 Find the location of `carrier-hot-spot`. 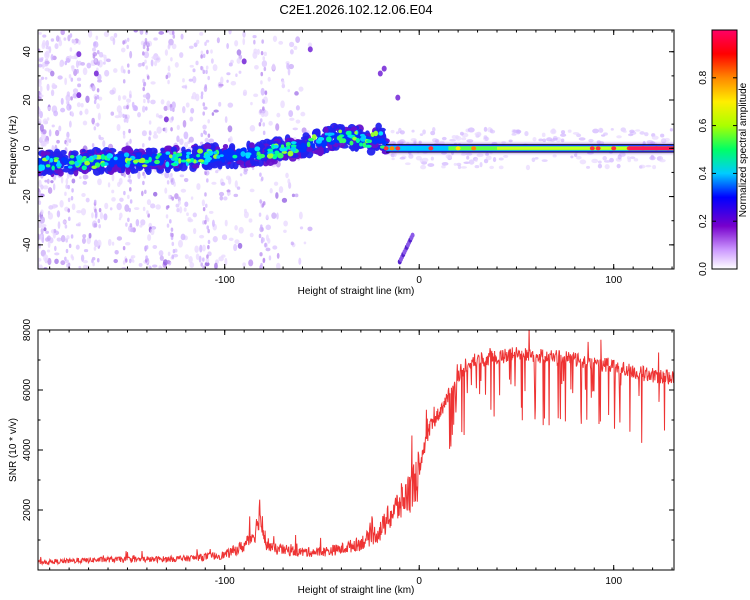

carrier-hot-spot is located at coordinates (474, 148).